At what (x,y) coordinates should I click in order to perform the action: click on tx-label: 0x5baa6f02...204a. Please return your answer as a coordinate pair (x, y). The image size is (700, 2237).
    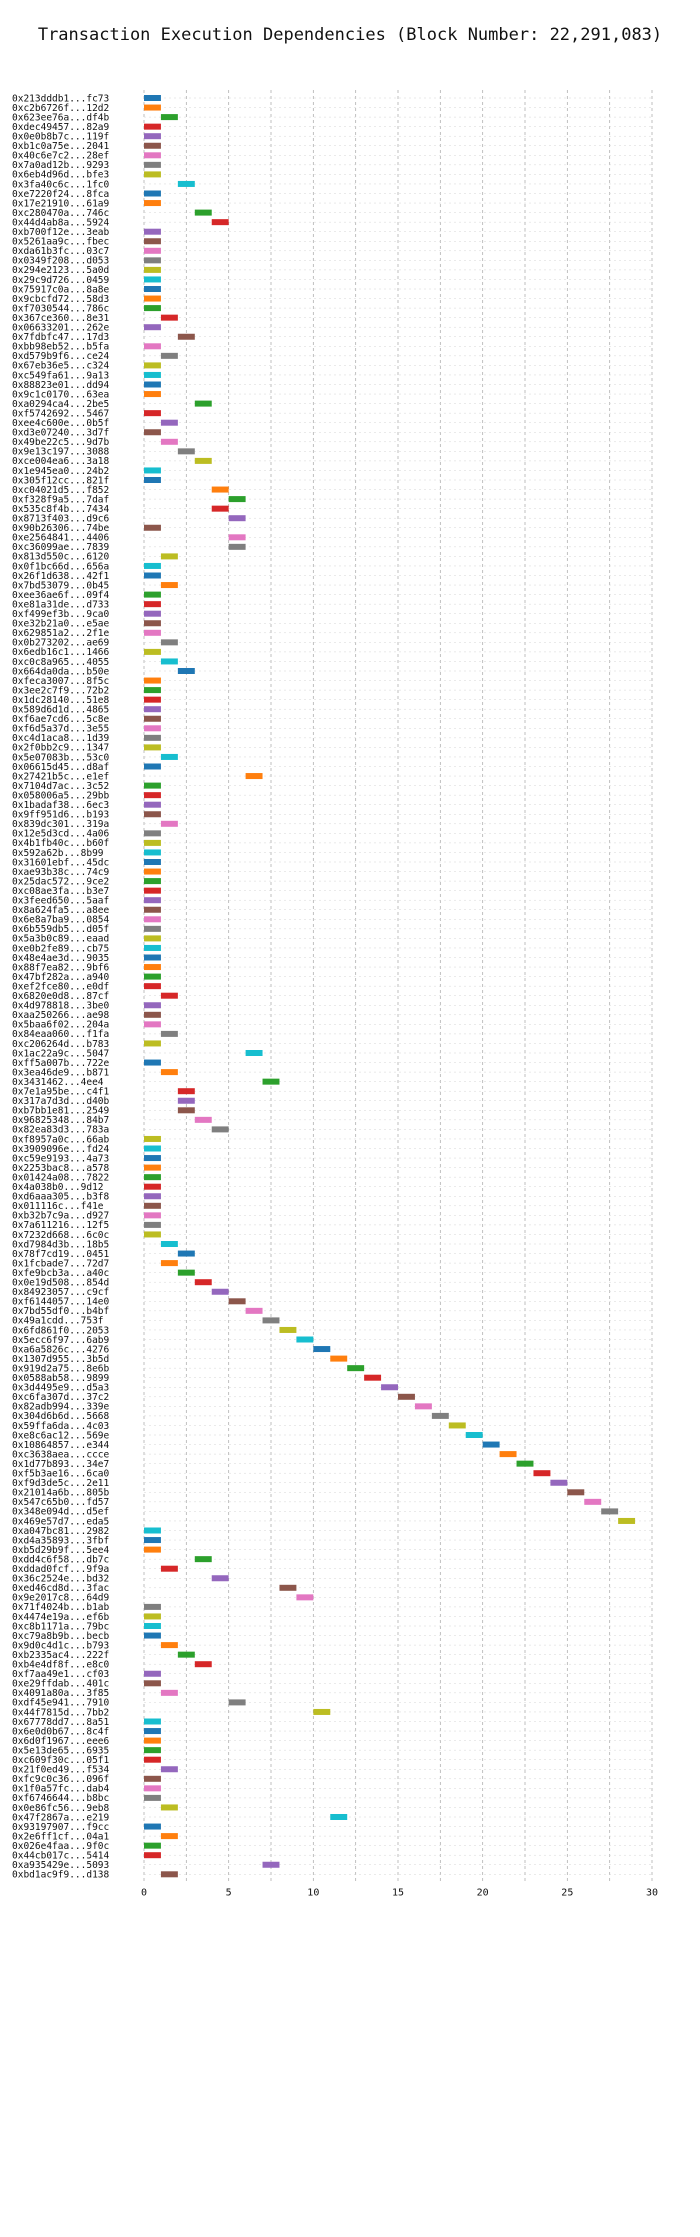
    Looking at the image, I should click on (60, 1025).